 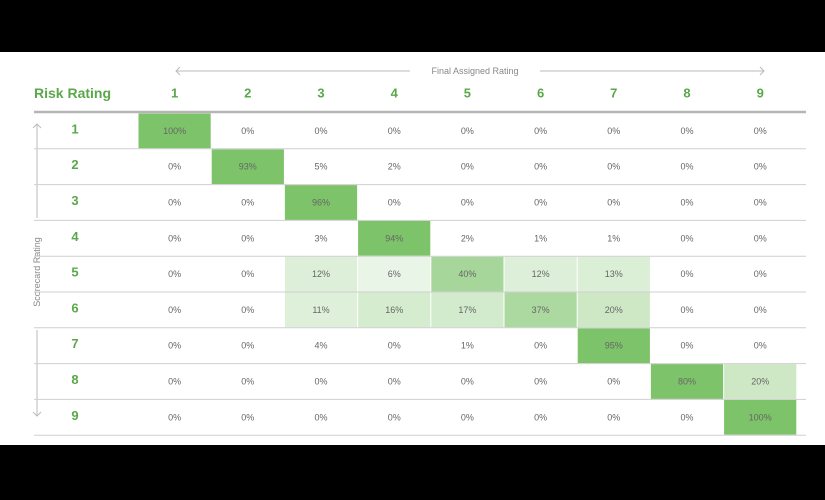 I want to click on cell-label-2-9: 0%, so click(x=760, y=167).